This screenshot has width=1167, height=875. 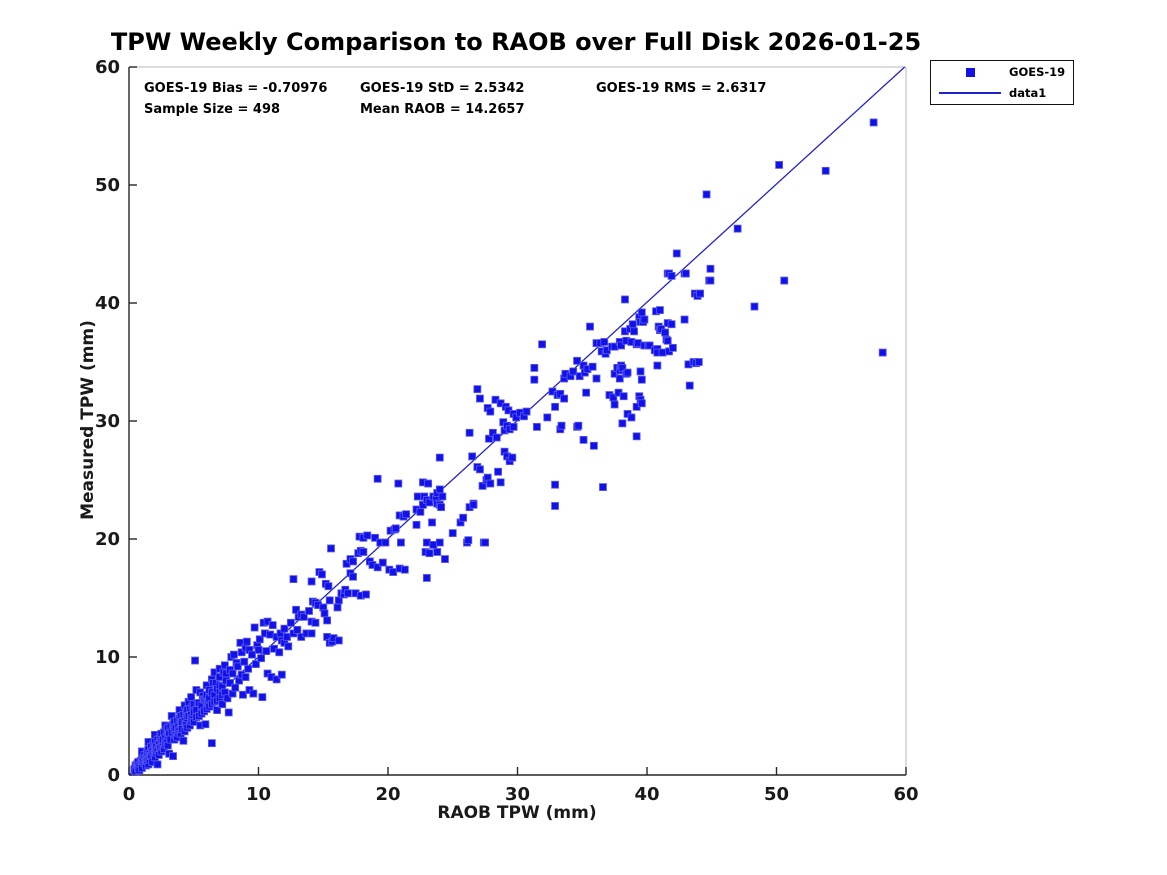 I want to click on square-marker-icon, so click(x=970, y=72).